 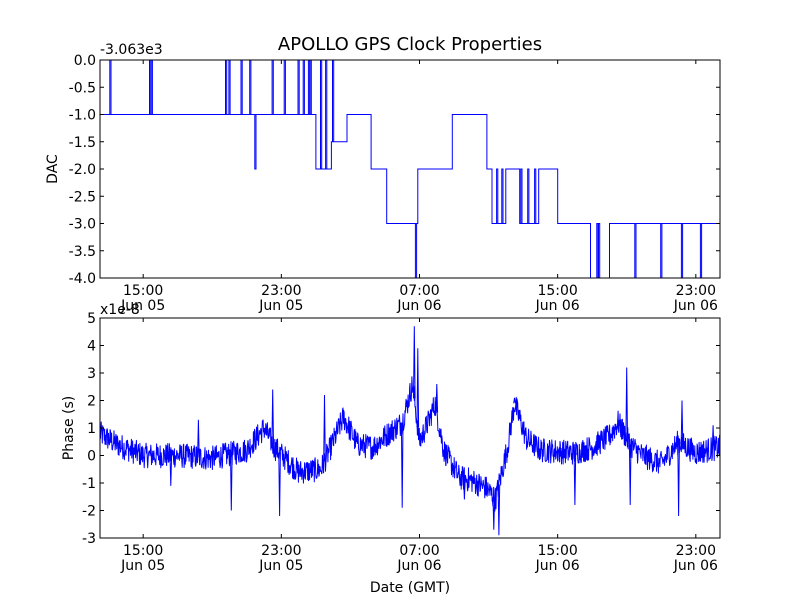 What do you see at coordinates (82, 225) in the screenshot?
I see `ytick-label: -3.0` at bounding box center [82, 225].